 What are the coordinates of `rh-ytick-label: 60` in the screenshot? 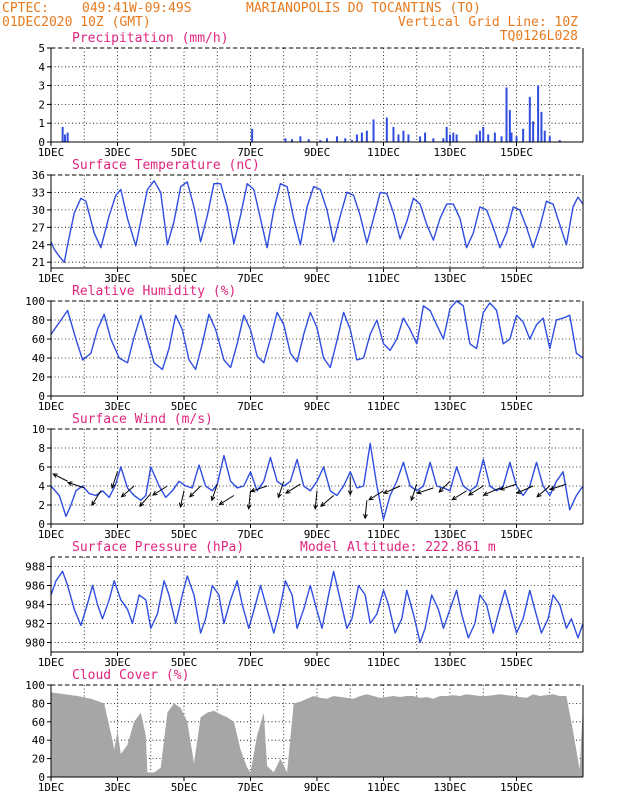 It's located at (38, 339).